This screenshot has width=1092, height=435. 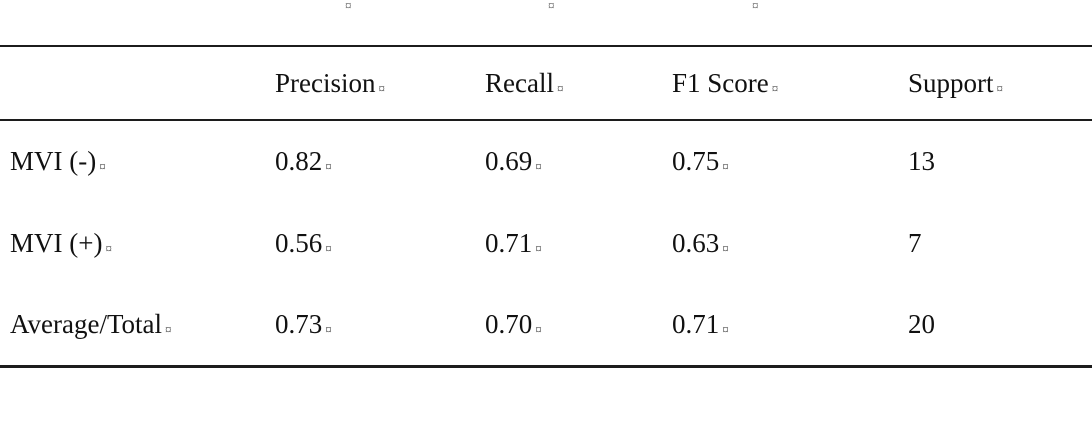 I want to click on cell-value: 0.70, so click(x=509, y=323).